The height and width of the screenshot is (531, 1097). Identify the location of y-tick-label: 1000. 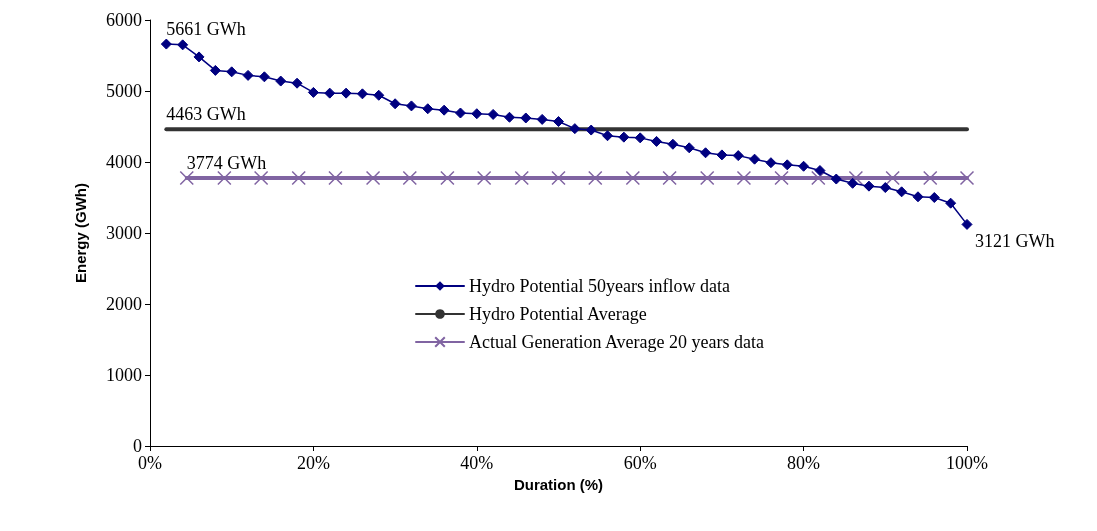
(124, 375).